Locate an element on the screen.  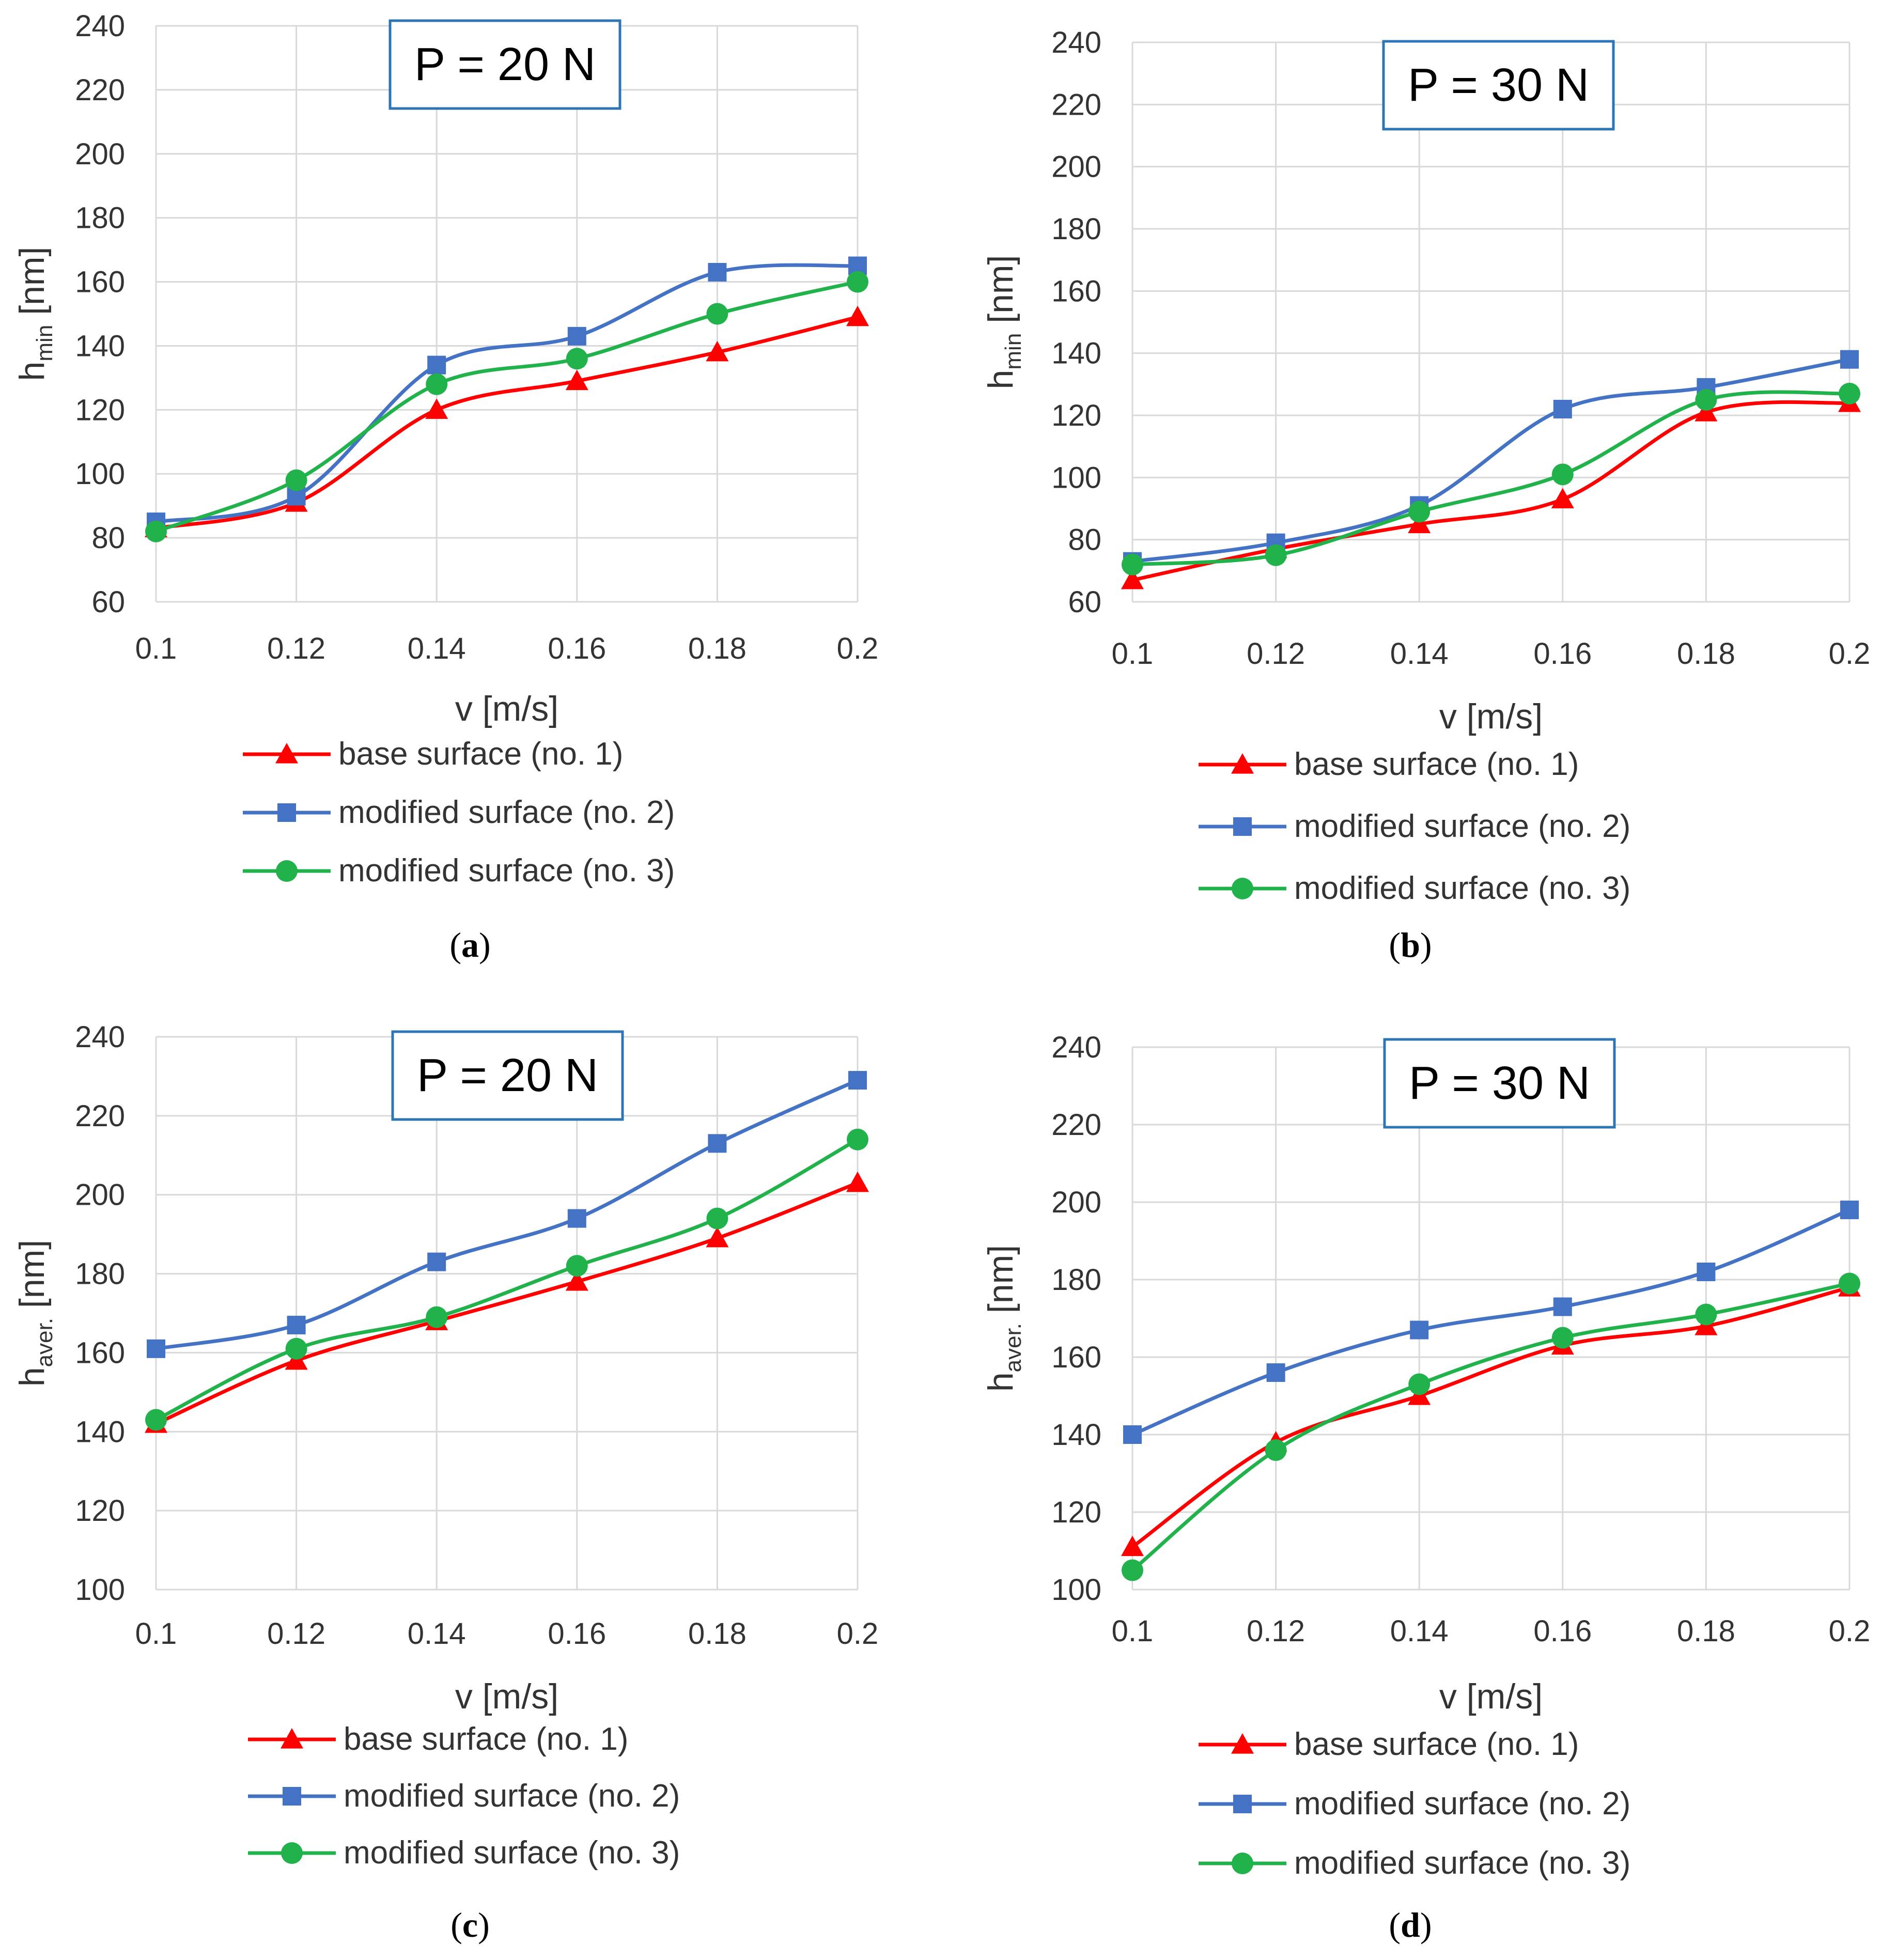
y-tick-label: 240 is located at coordinates (1076, 42).